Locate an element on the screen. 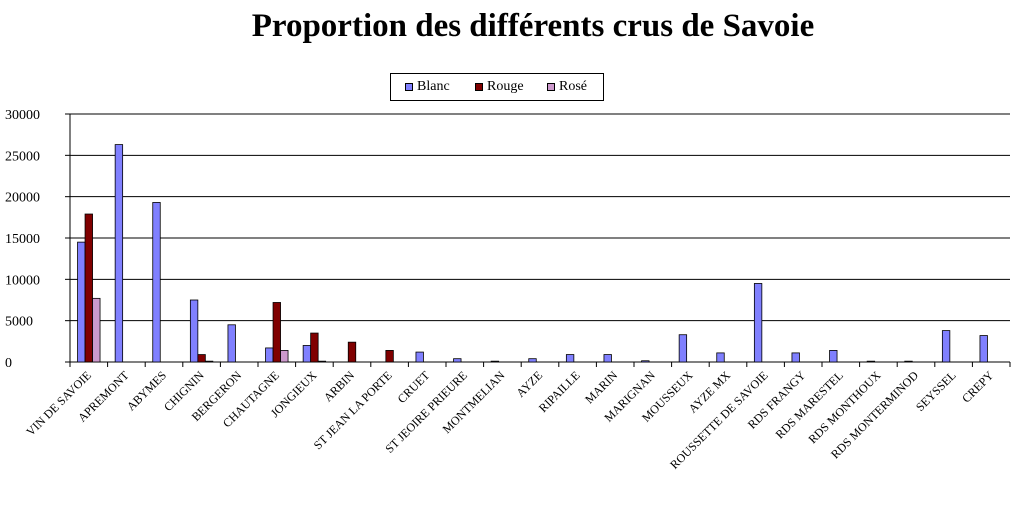  legend-item-blanc: Blanc is located at coordinates (427, 87).